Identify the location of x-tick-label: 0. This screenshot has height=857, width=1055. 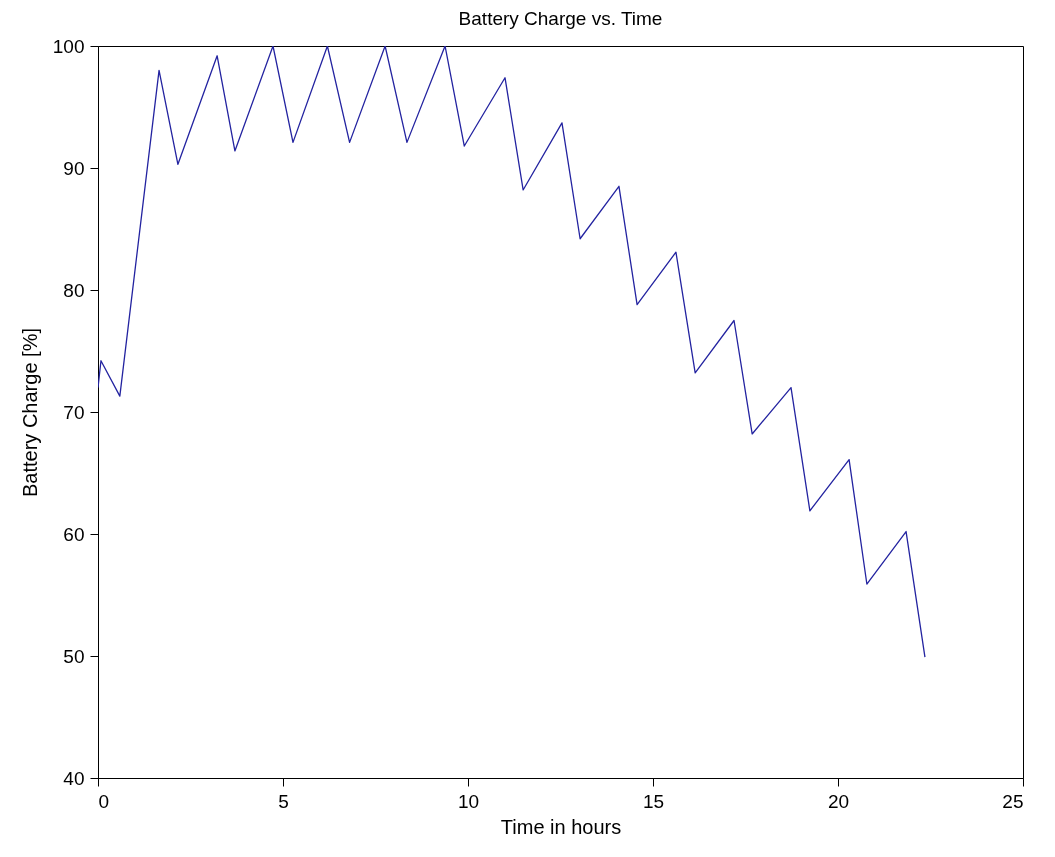
(104, 801).